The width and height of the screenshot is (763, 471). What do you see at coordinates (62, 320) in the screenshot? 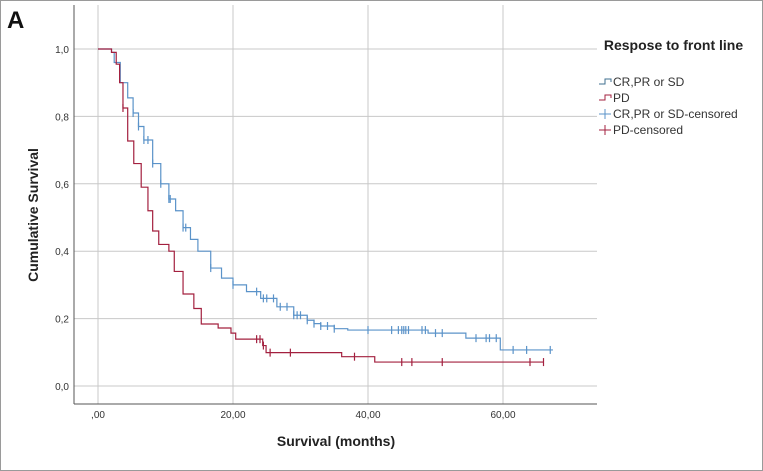
I see `y-tick-label: 0,2` at bounding box center [62, 320].